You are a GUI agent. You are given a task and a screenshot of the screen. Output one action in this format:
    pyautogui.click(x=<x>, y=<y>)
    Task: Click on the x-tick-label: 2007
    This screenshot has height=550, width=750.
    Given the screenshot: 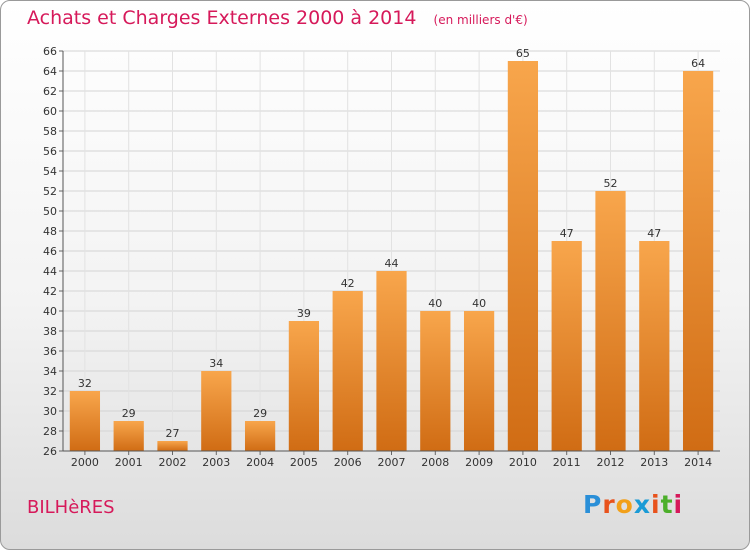 What is the action you would take?
    pyautogui.click(x=392, y=462)
    